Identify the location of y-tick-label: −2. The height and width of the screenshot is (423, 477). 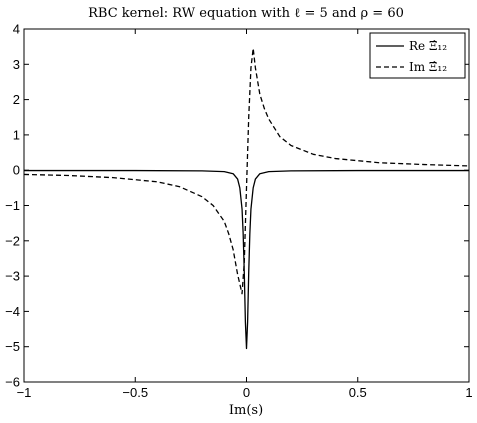
(12, 240).